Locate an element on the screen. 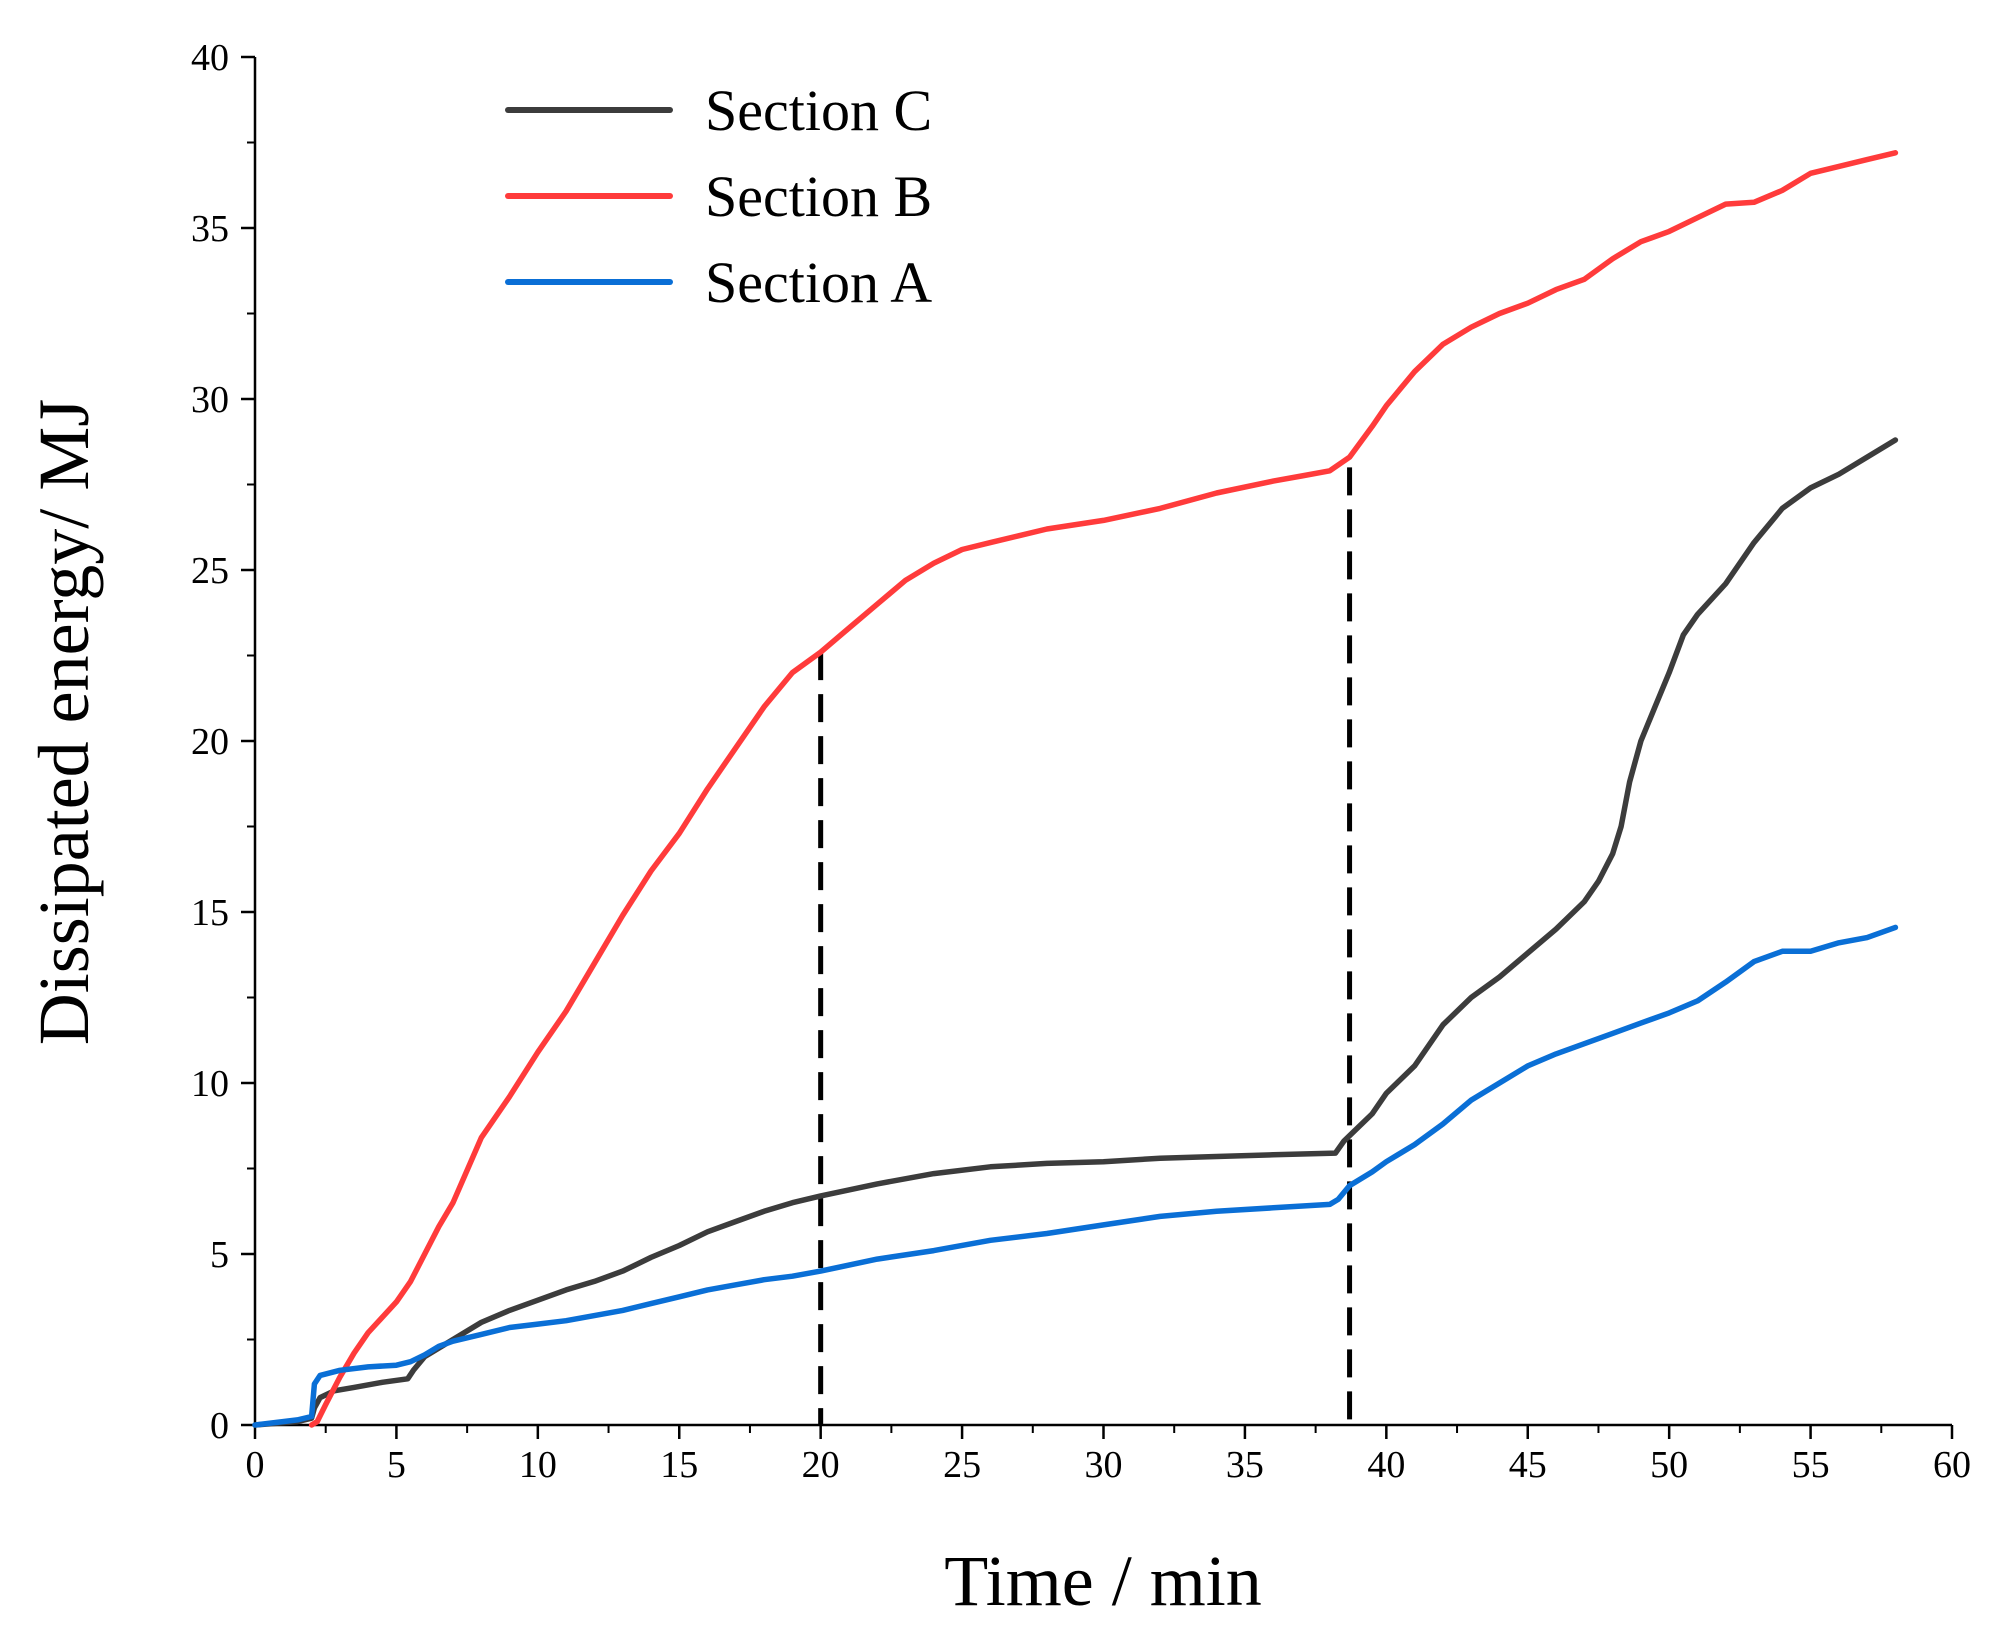 The height and width of the screenshot is (1637, 1999). x-axis-ticks: 0 5 10 15 20 25 30 35 40 45 50 55 60 is located at coordinates (1108, 1455).